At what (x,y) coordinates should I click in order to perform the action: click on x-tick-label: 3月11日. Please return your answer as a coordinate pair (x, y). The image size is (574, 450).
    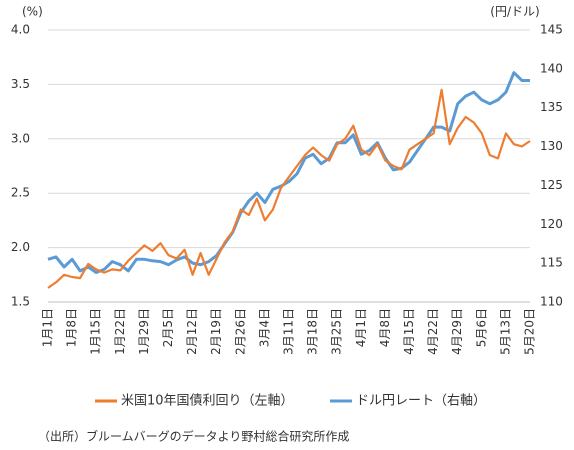
    Looking at the image, I should click on (289, 331).